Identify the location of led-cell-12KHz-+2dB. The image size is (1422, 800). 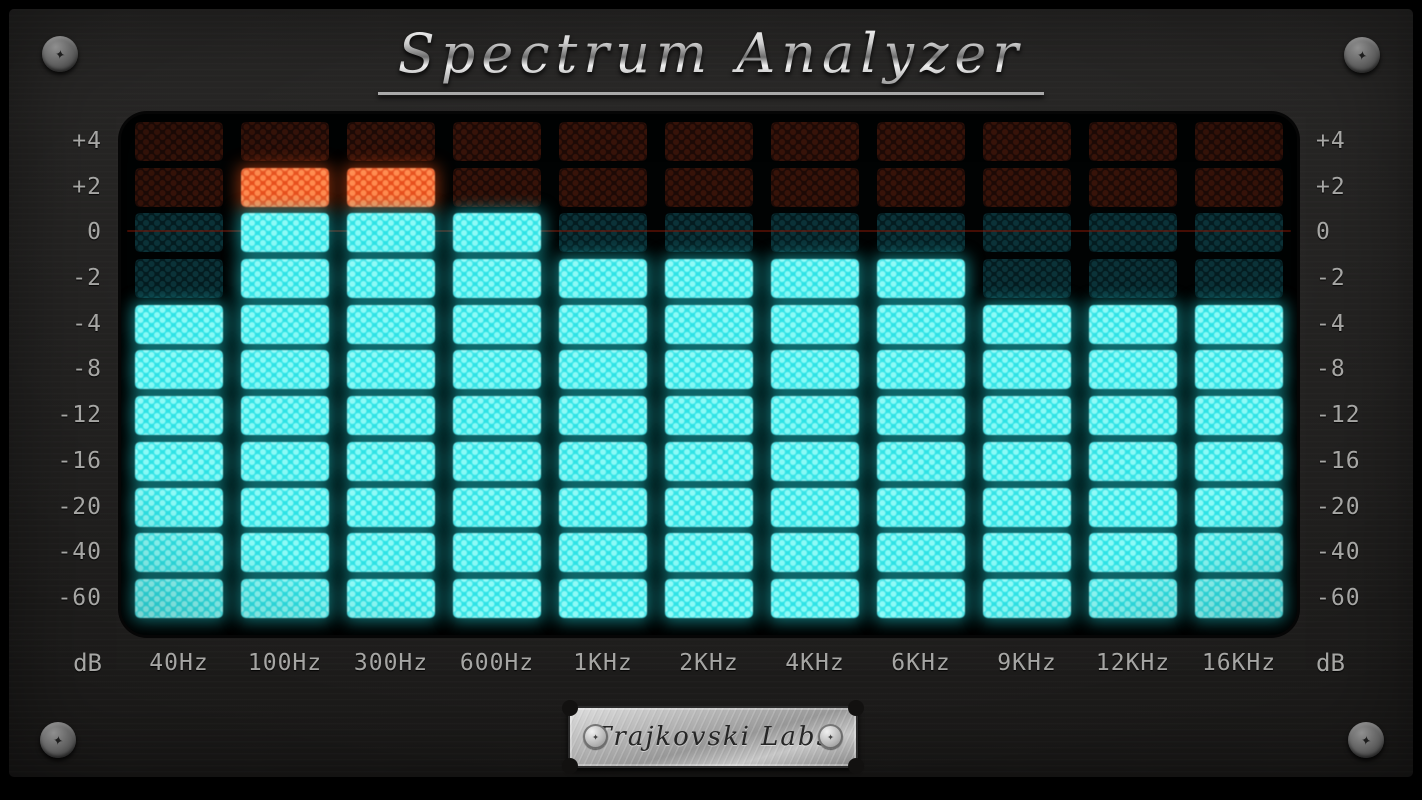
(1133, 187).